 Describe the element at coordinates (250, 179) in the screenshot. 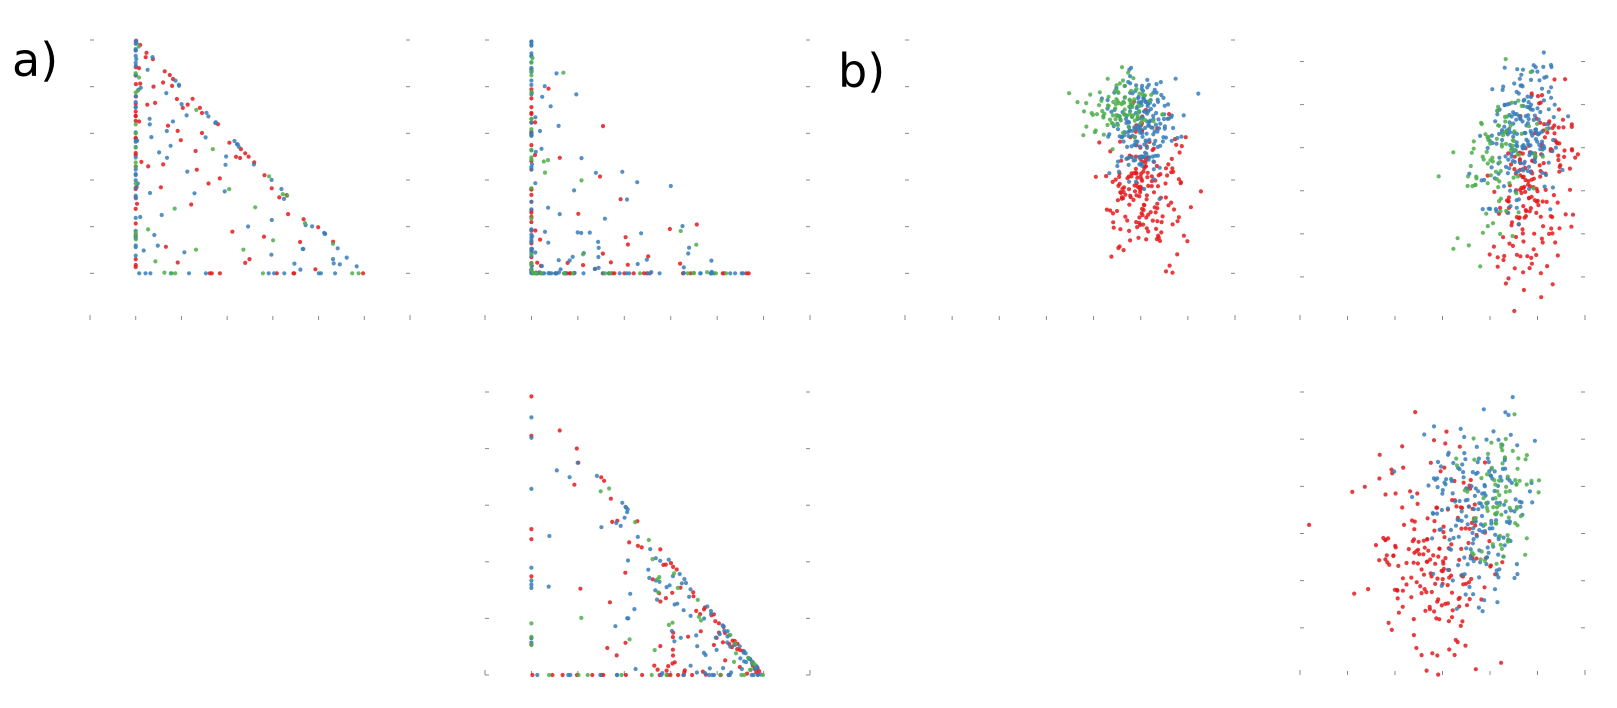

I see `subplot-a-top-left` at that location.